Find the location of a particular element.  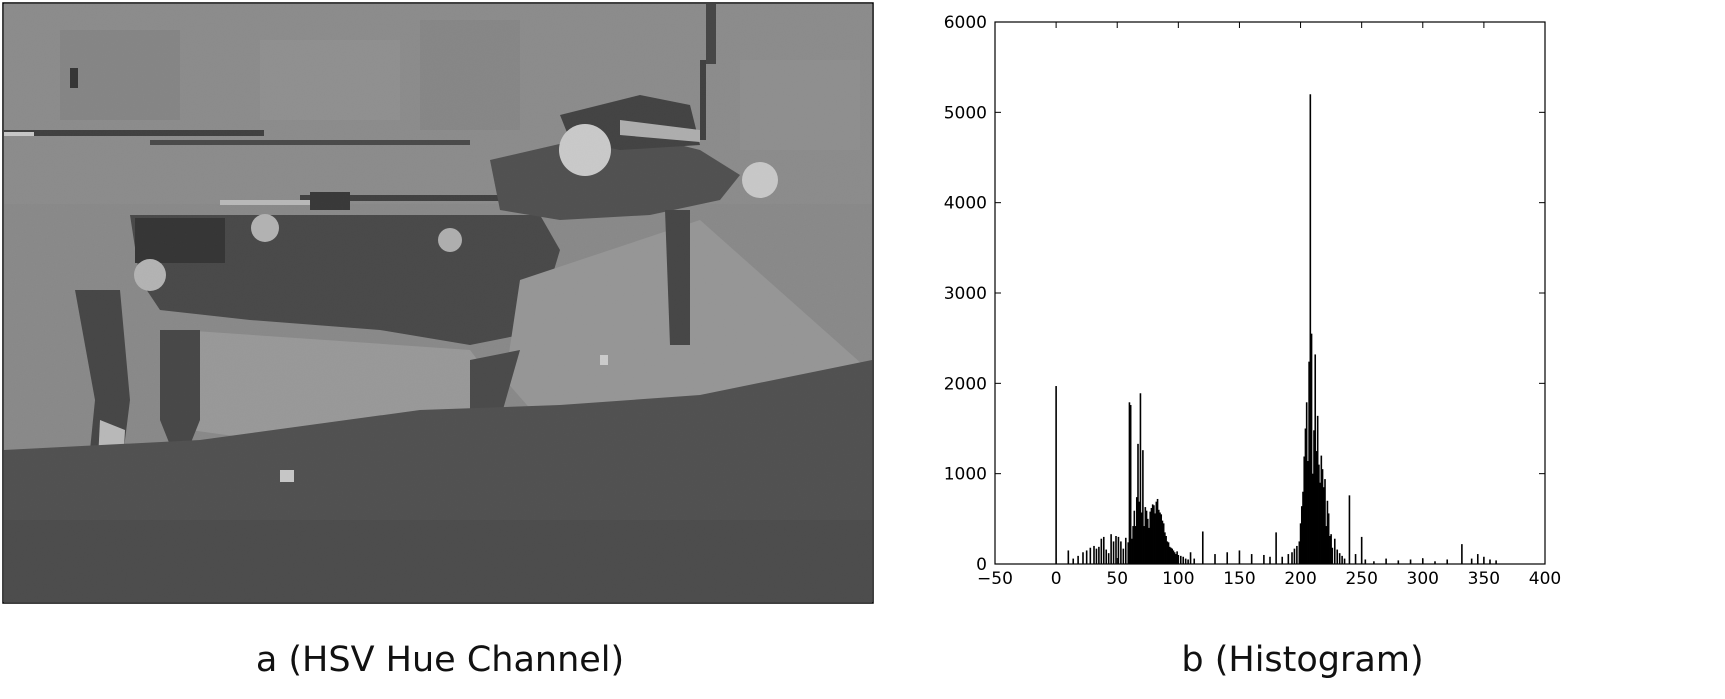

x-tick-label: 200 is located at coordinates (1300, 579).